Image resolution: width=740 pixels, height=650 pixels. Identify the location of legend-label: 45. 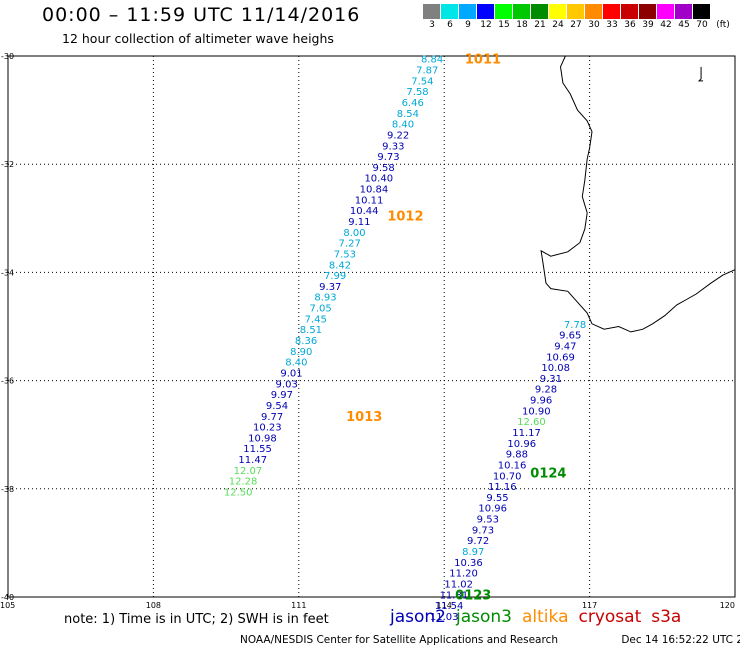
(684, 25).